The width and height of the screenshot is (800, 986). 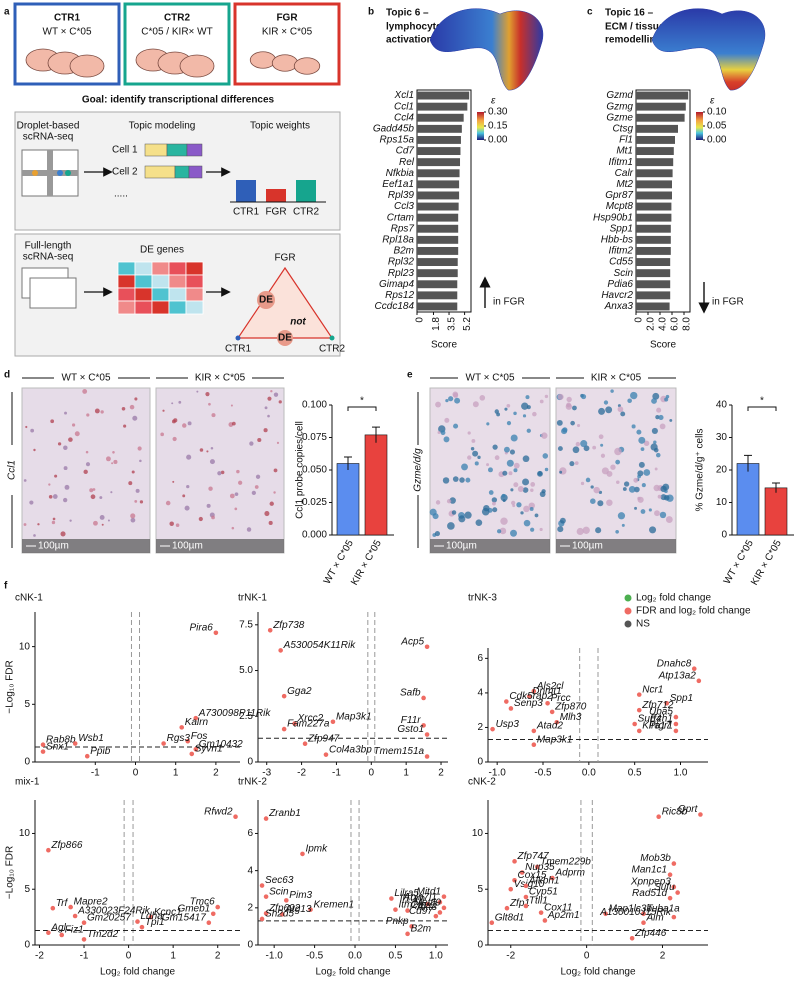 What do you see at coordinates (29, 598) in the screenshot?
I see `chart-title: cNK-1` at bounding box center [29, 598].